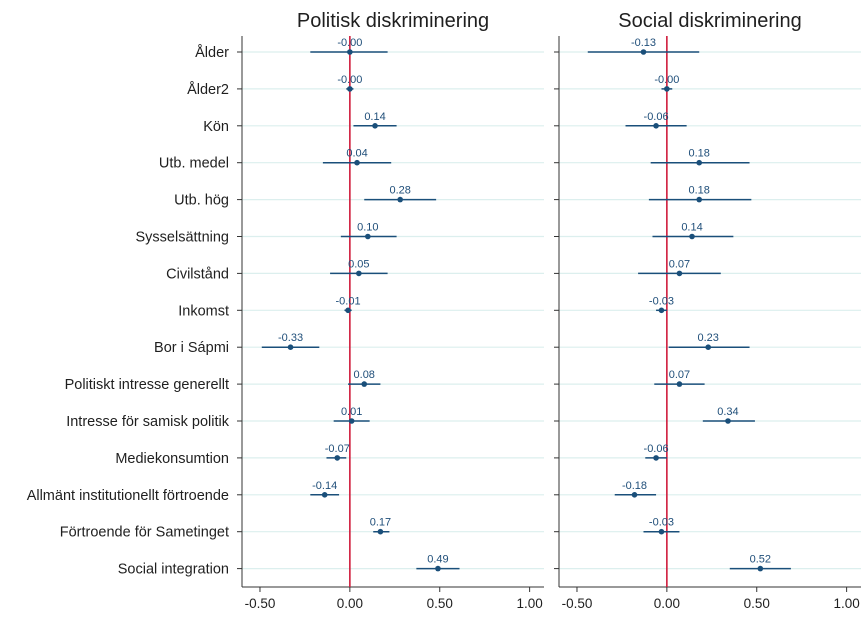 Image resolution: width=866 pixels, height=618 pixels. What do you see at coordinates (212, 52) in the screenshot?
I see `row-label: Ålder` at bounding box center [212, 52].